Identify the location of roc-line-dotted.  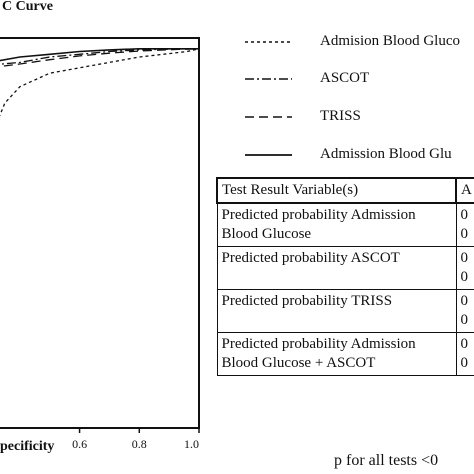
(100, 82).